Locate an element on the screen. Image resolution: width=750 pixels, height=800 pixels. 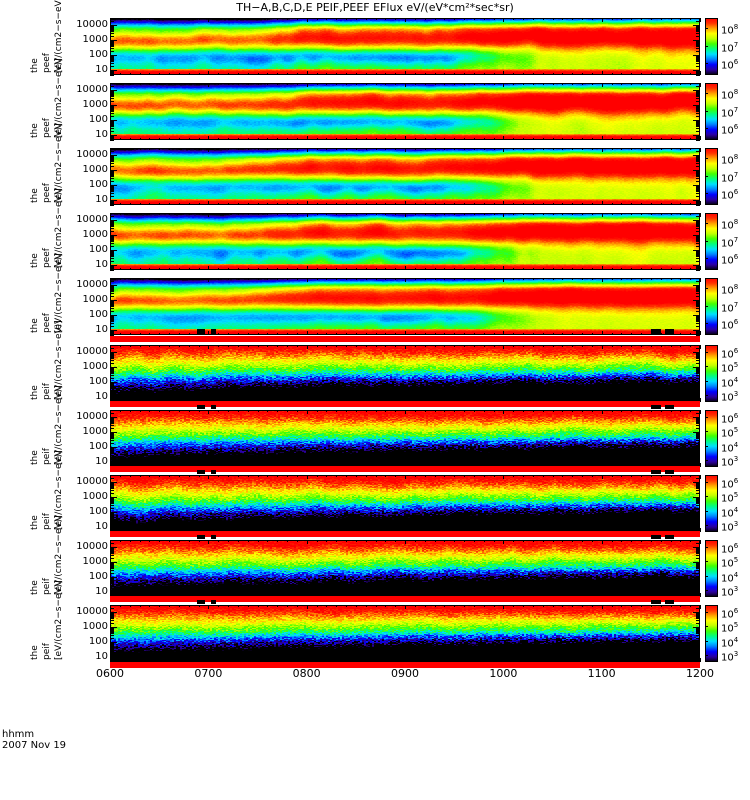
colorbar-tick-label: 10⁸ is located at coordinates (729, 289).